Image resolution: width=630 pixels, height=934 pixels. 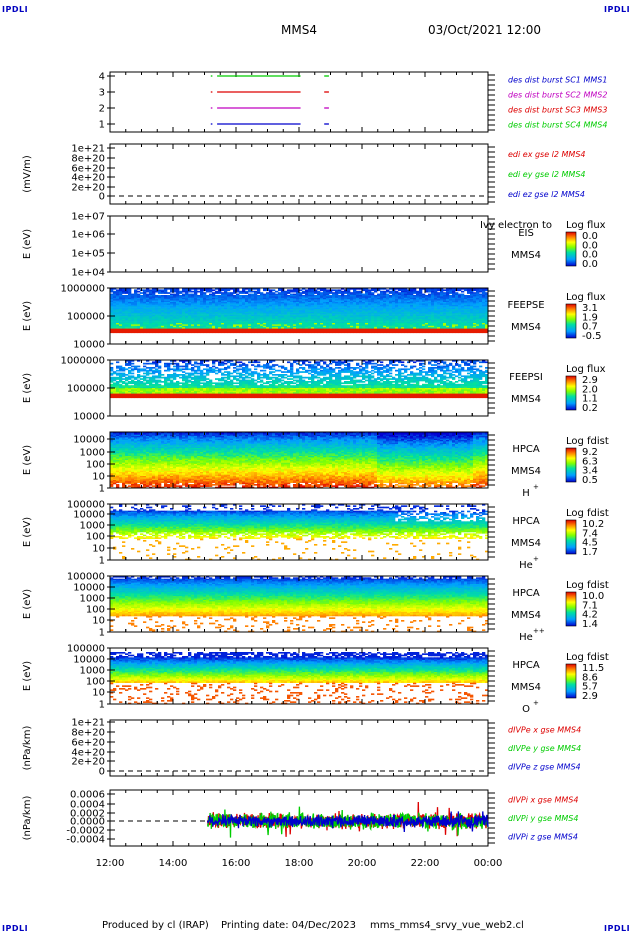 I want to click on colorbar-tick-label: 0.0, so click(x=590, y=245).